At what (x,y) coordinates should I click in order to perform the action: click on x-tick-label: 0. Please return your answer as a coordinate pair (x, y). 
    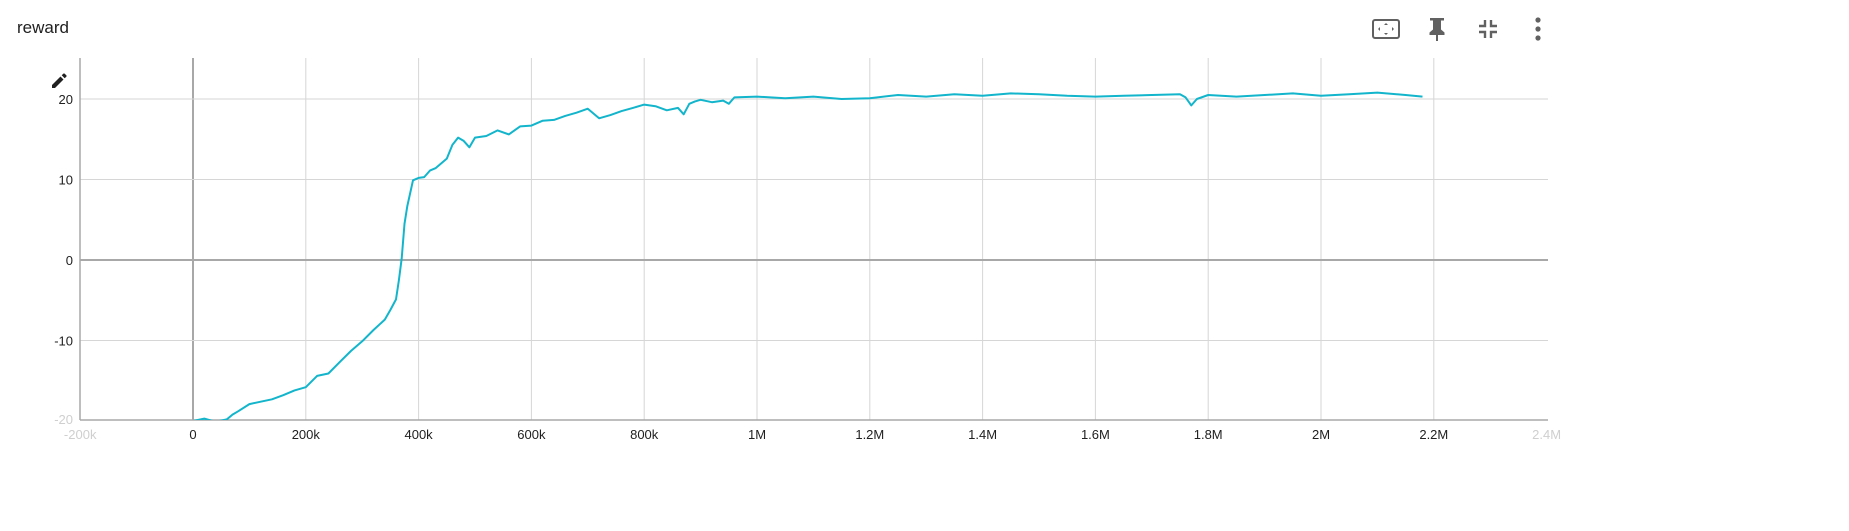
    Looking at the image, I should click on (192, 434).